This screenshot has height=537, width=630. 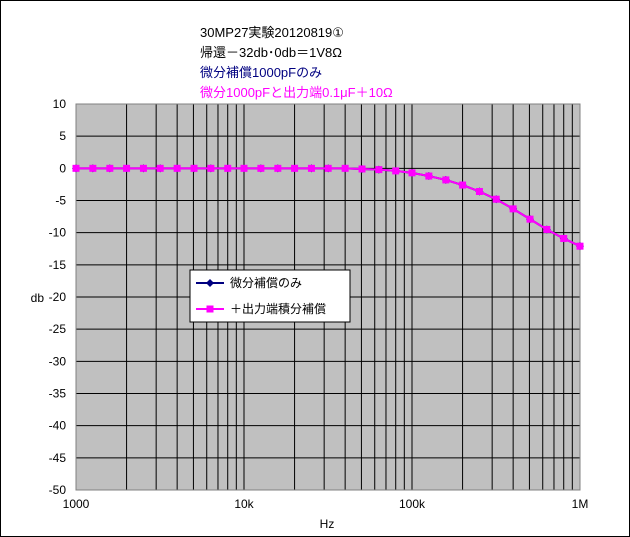 I want to click on title-line: 30MP27実験20120819①, so click(x=272, y=32).